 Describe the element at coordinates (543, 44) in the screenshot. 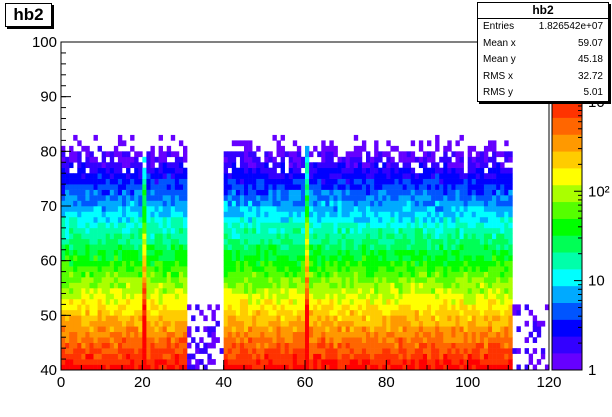

I see `stats-row-mean-x: Mean x 59.07` at that location.